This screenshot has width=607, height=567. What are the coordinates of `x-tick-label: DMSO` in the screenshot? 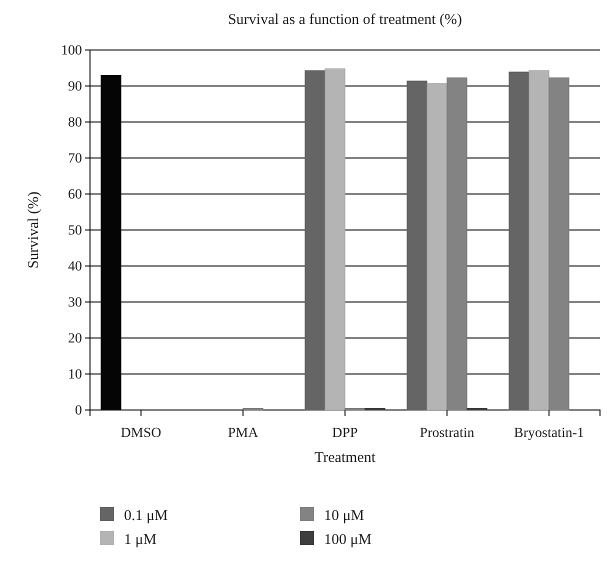 It's located at (141, 434).